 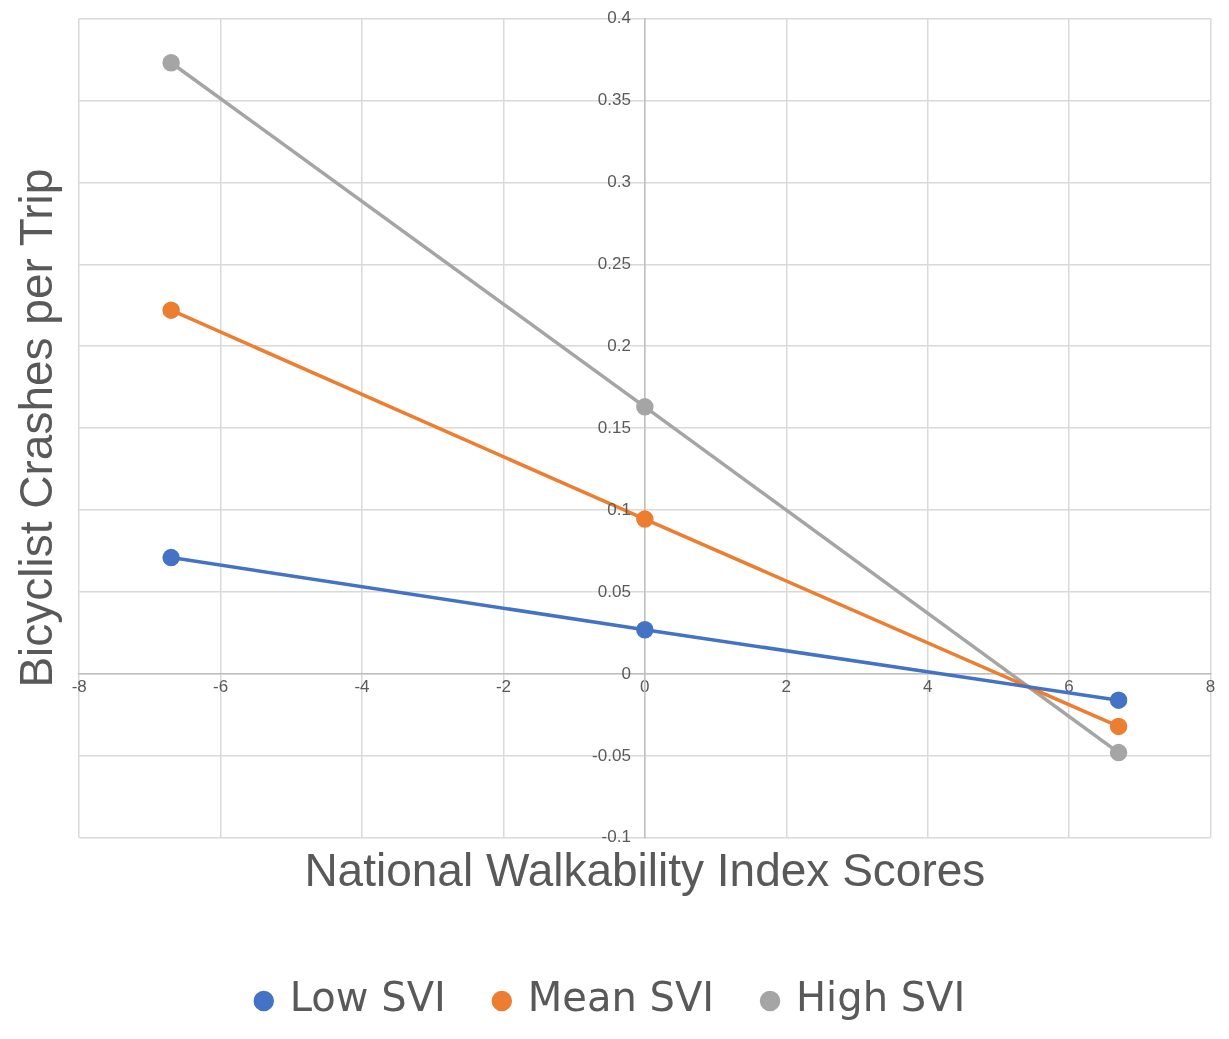 What do you see at coordinates (616, 837) in the screenshot?
I see `y-tick-label: -0.1` at bounding box center [616, 837].